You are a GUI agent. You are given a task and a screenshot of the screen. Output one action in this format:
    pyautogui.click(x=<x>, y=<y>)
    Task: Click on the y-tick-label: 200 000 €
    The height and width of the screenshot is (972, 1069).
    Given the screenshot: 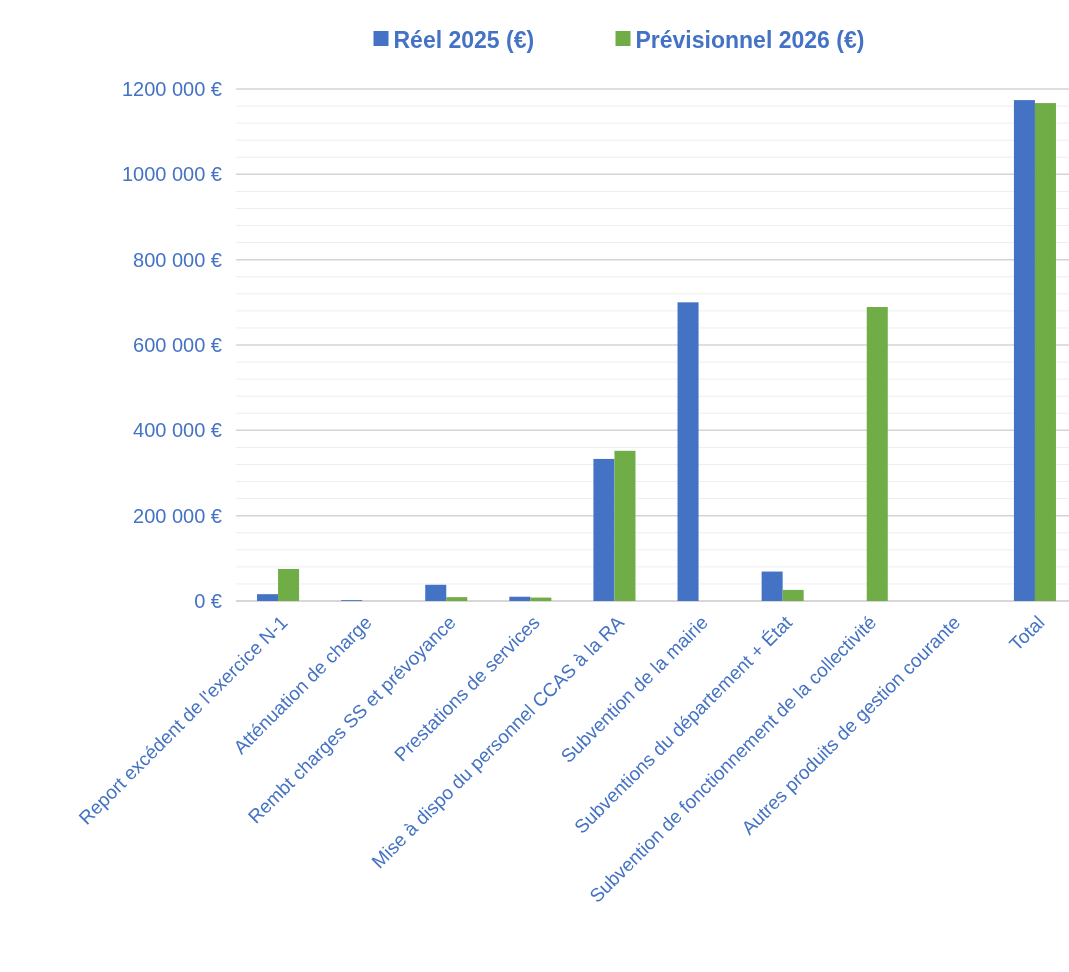 What is the action you would take?
    pyautogui.click(x=177, y=515)
    